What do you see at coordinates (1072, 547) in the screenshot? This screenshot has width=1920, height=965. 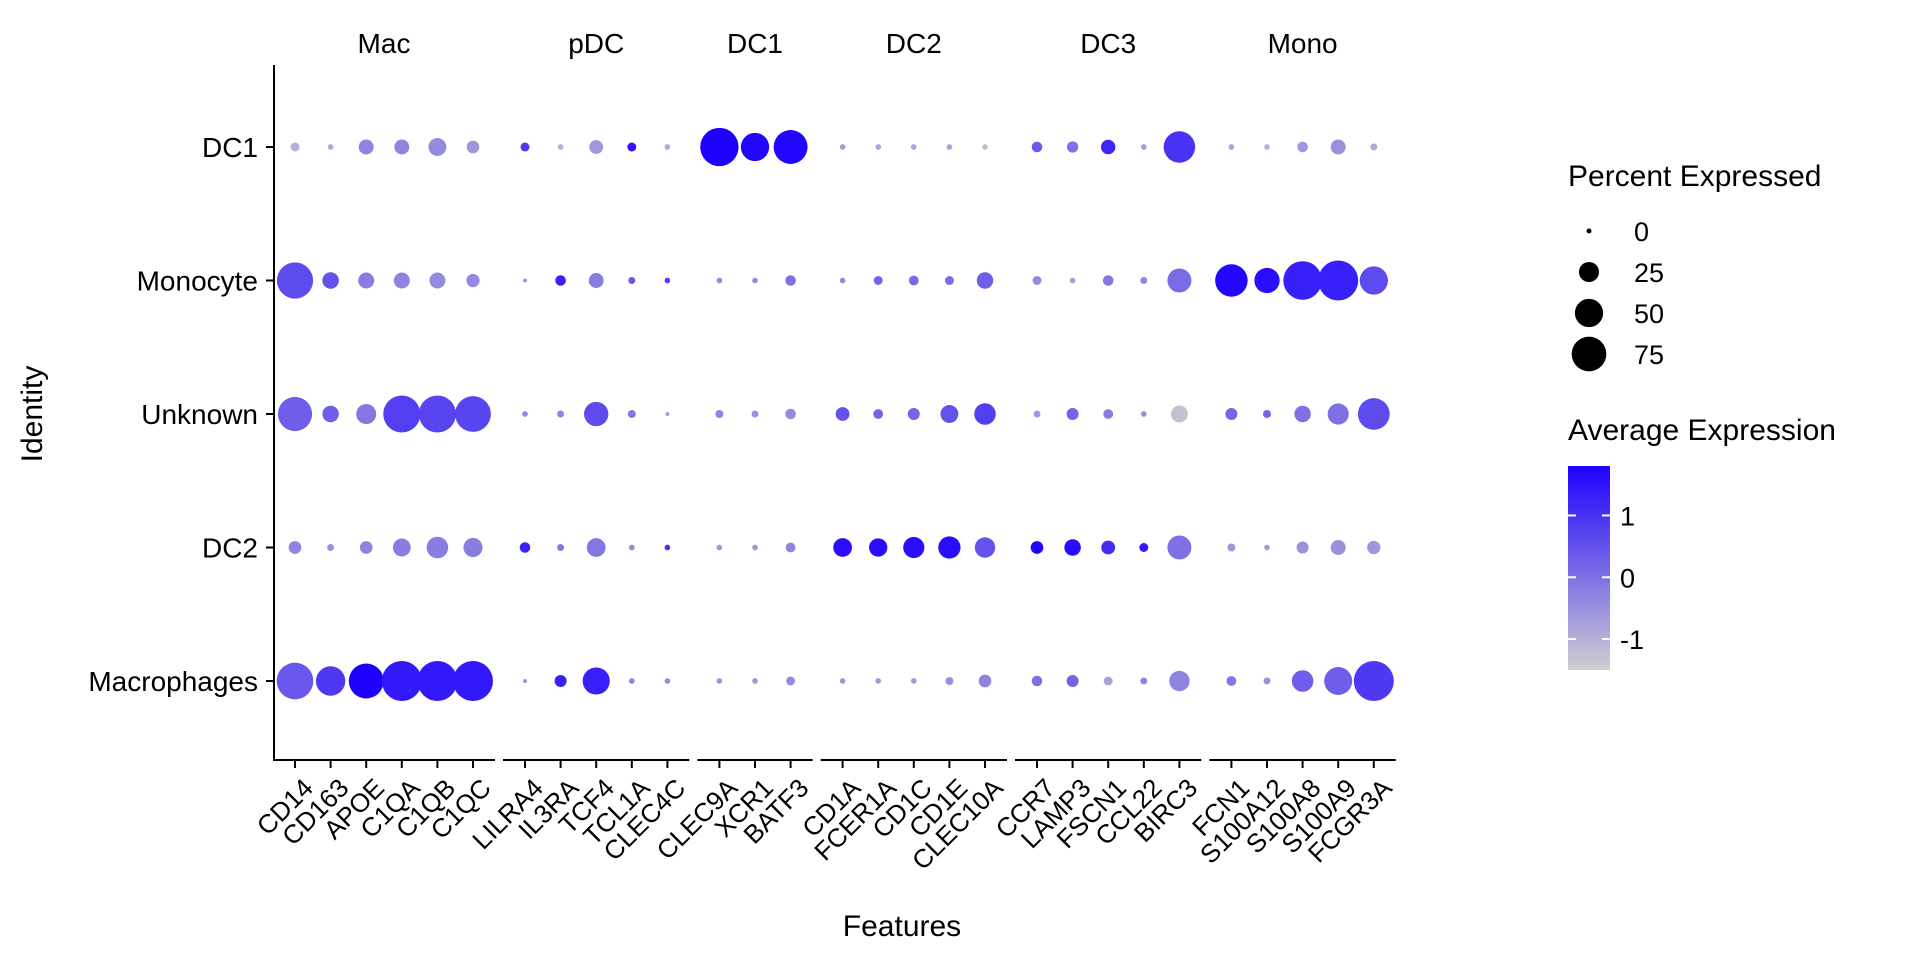 I see `dot-dc2-lamp3` at bounding box center [1072, 547].